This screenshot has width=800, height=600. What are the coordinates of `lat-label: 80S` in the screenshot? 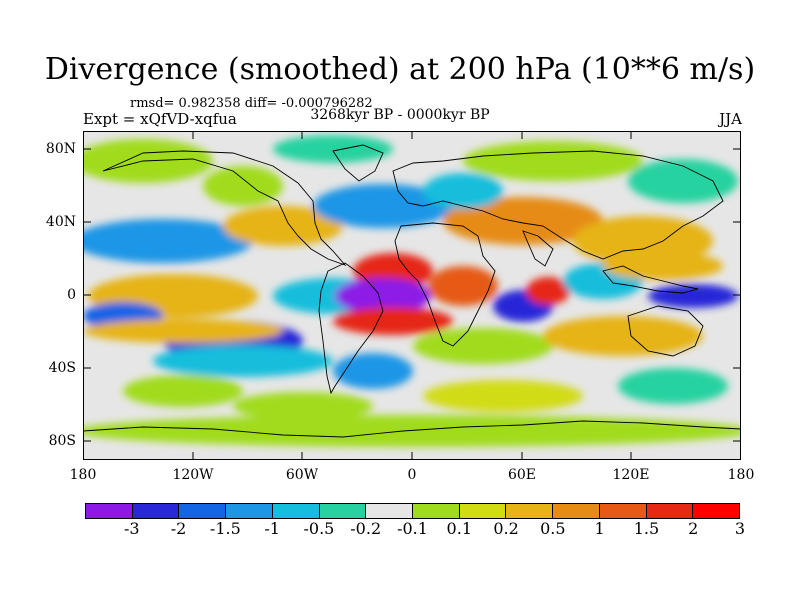 It's located at (62, 441).